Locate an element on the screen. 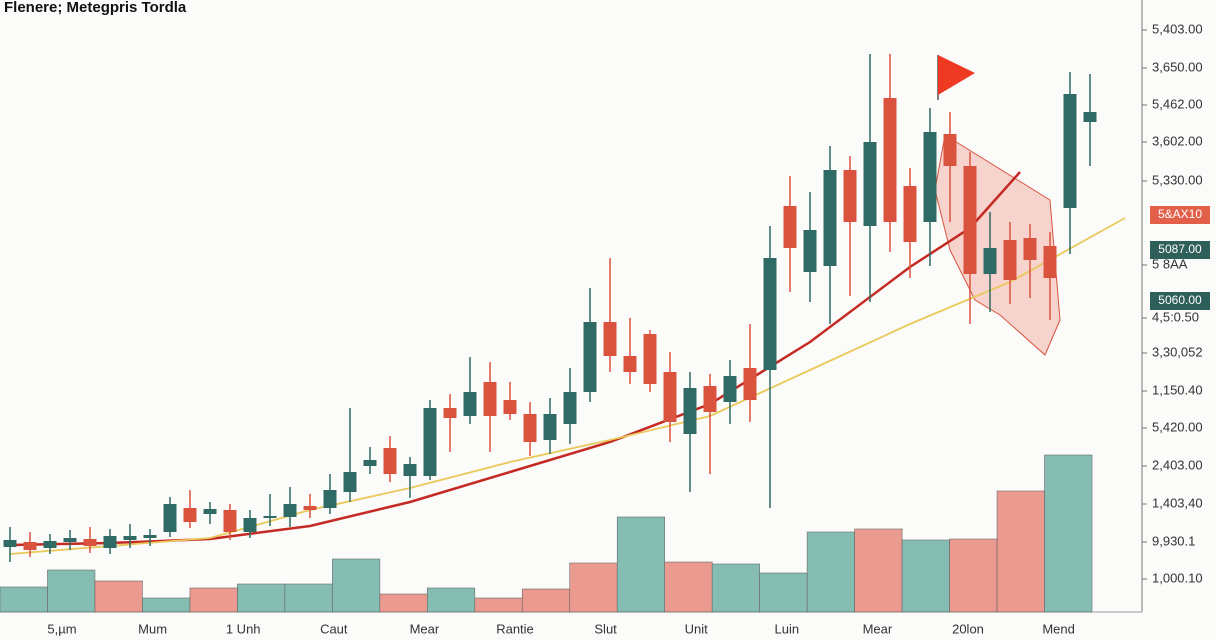 This screenshot has height=640, width=1216. x-tick-label: 1 Unh is located at coordinates (243, 628).